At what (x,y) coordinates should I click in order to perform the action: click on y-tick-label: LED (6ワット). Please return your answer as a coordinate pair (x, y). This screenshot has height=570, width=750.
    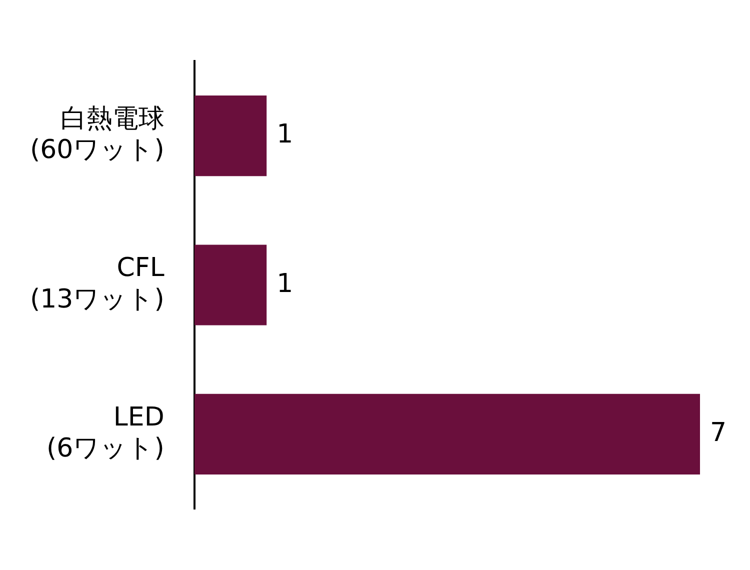
    Looking at the image, I should click on (105, 433).